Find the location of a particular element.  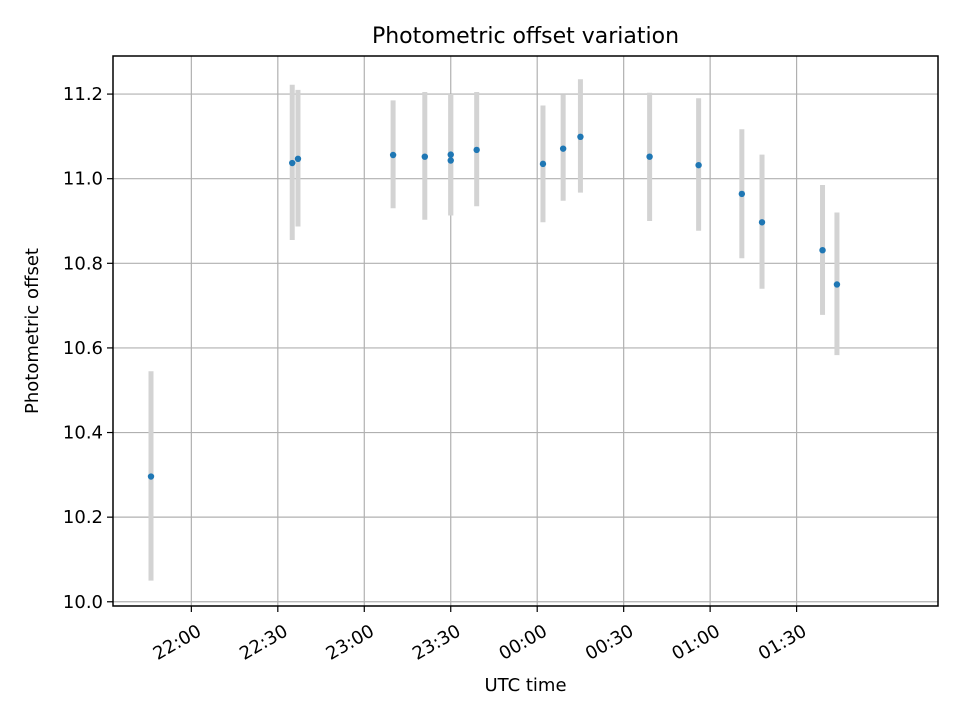

y-tick-label: 10.2 is located at coordinates (83, 517).